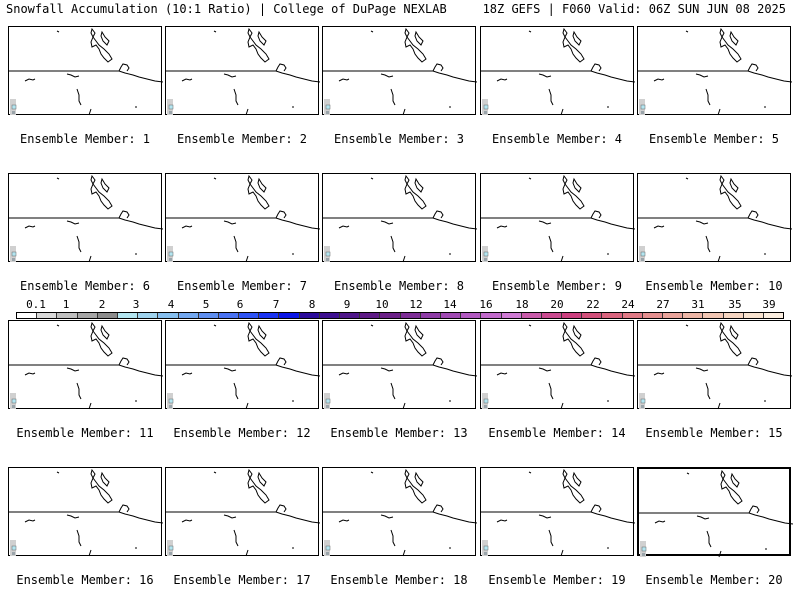  I want to click on legend-label: 1, so click(66, 304).